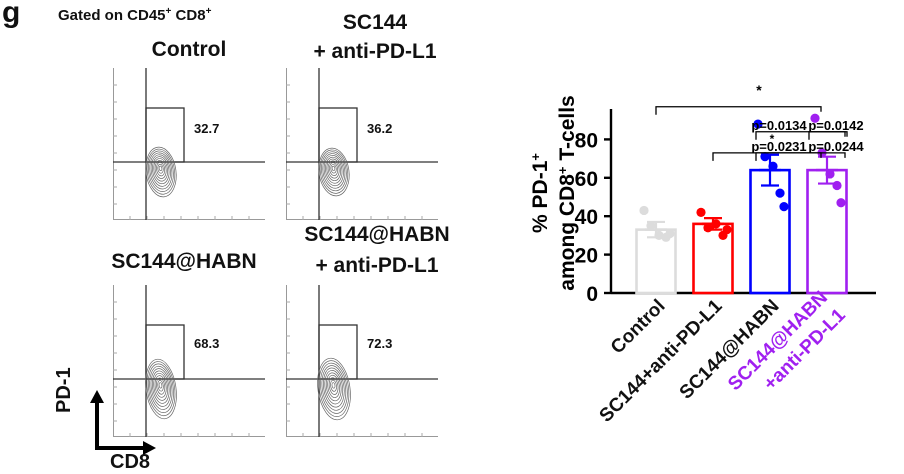  I want to click on flow-plot-sc144-habn-anti-pdl1, so click(362, 361).